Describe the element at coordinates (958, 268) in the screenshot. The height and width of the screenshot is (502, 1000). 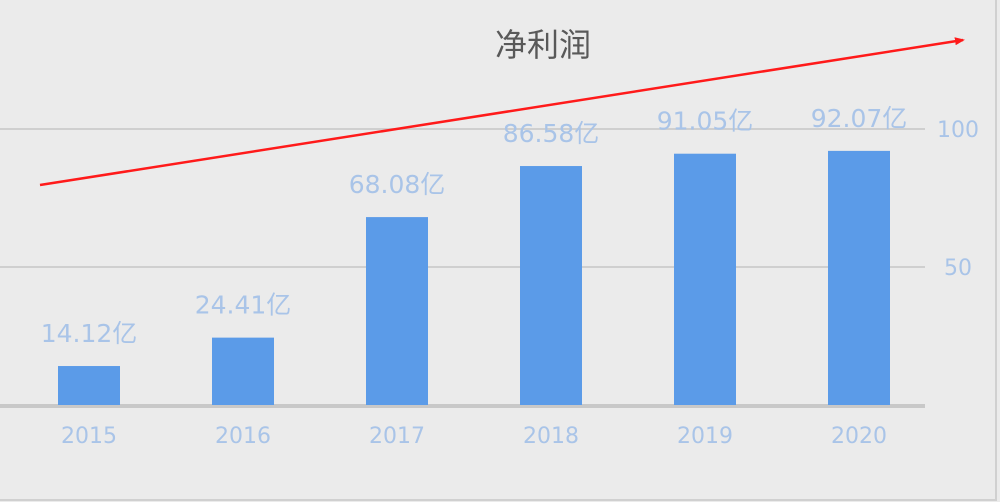
I see `y-tick-label: 50` at that location.